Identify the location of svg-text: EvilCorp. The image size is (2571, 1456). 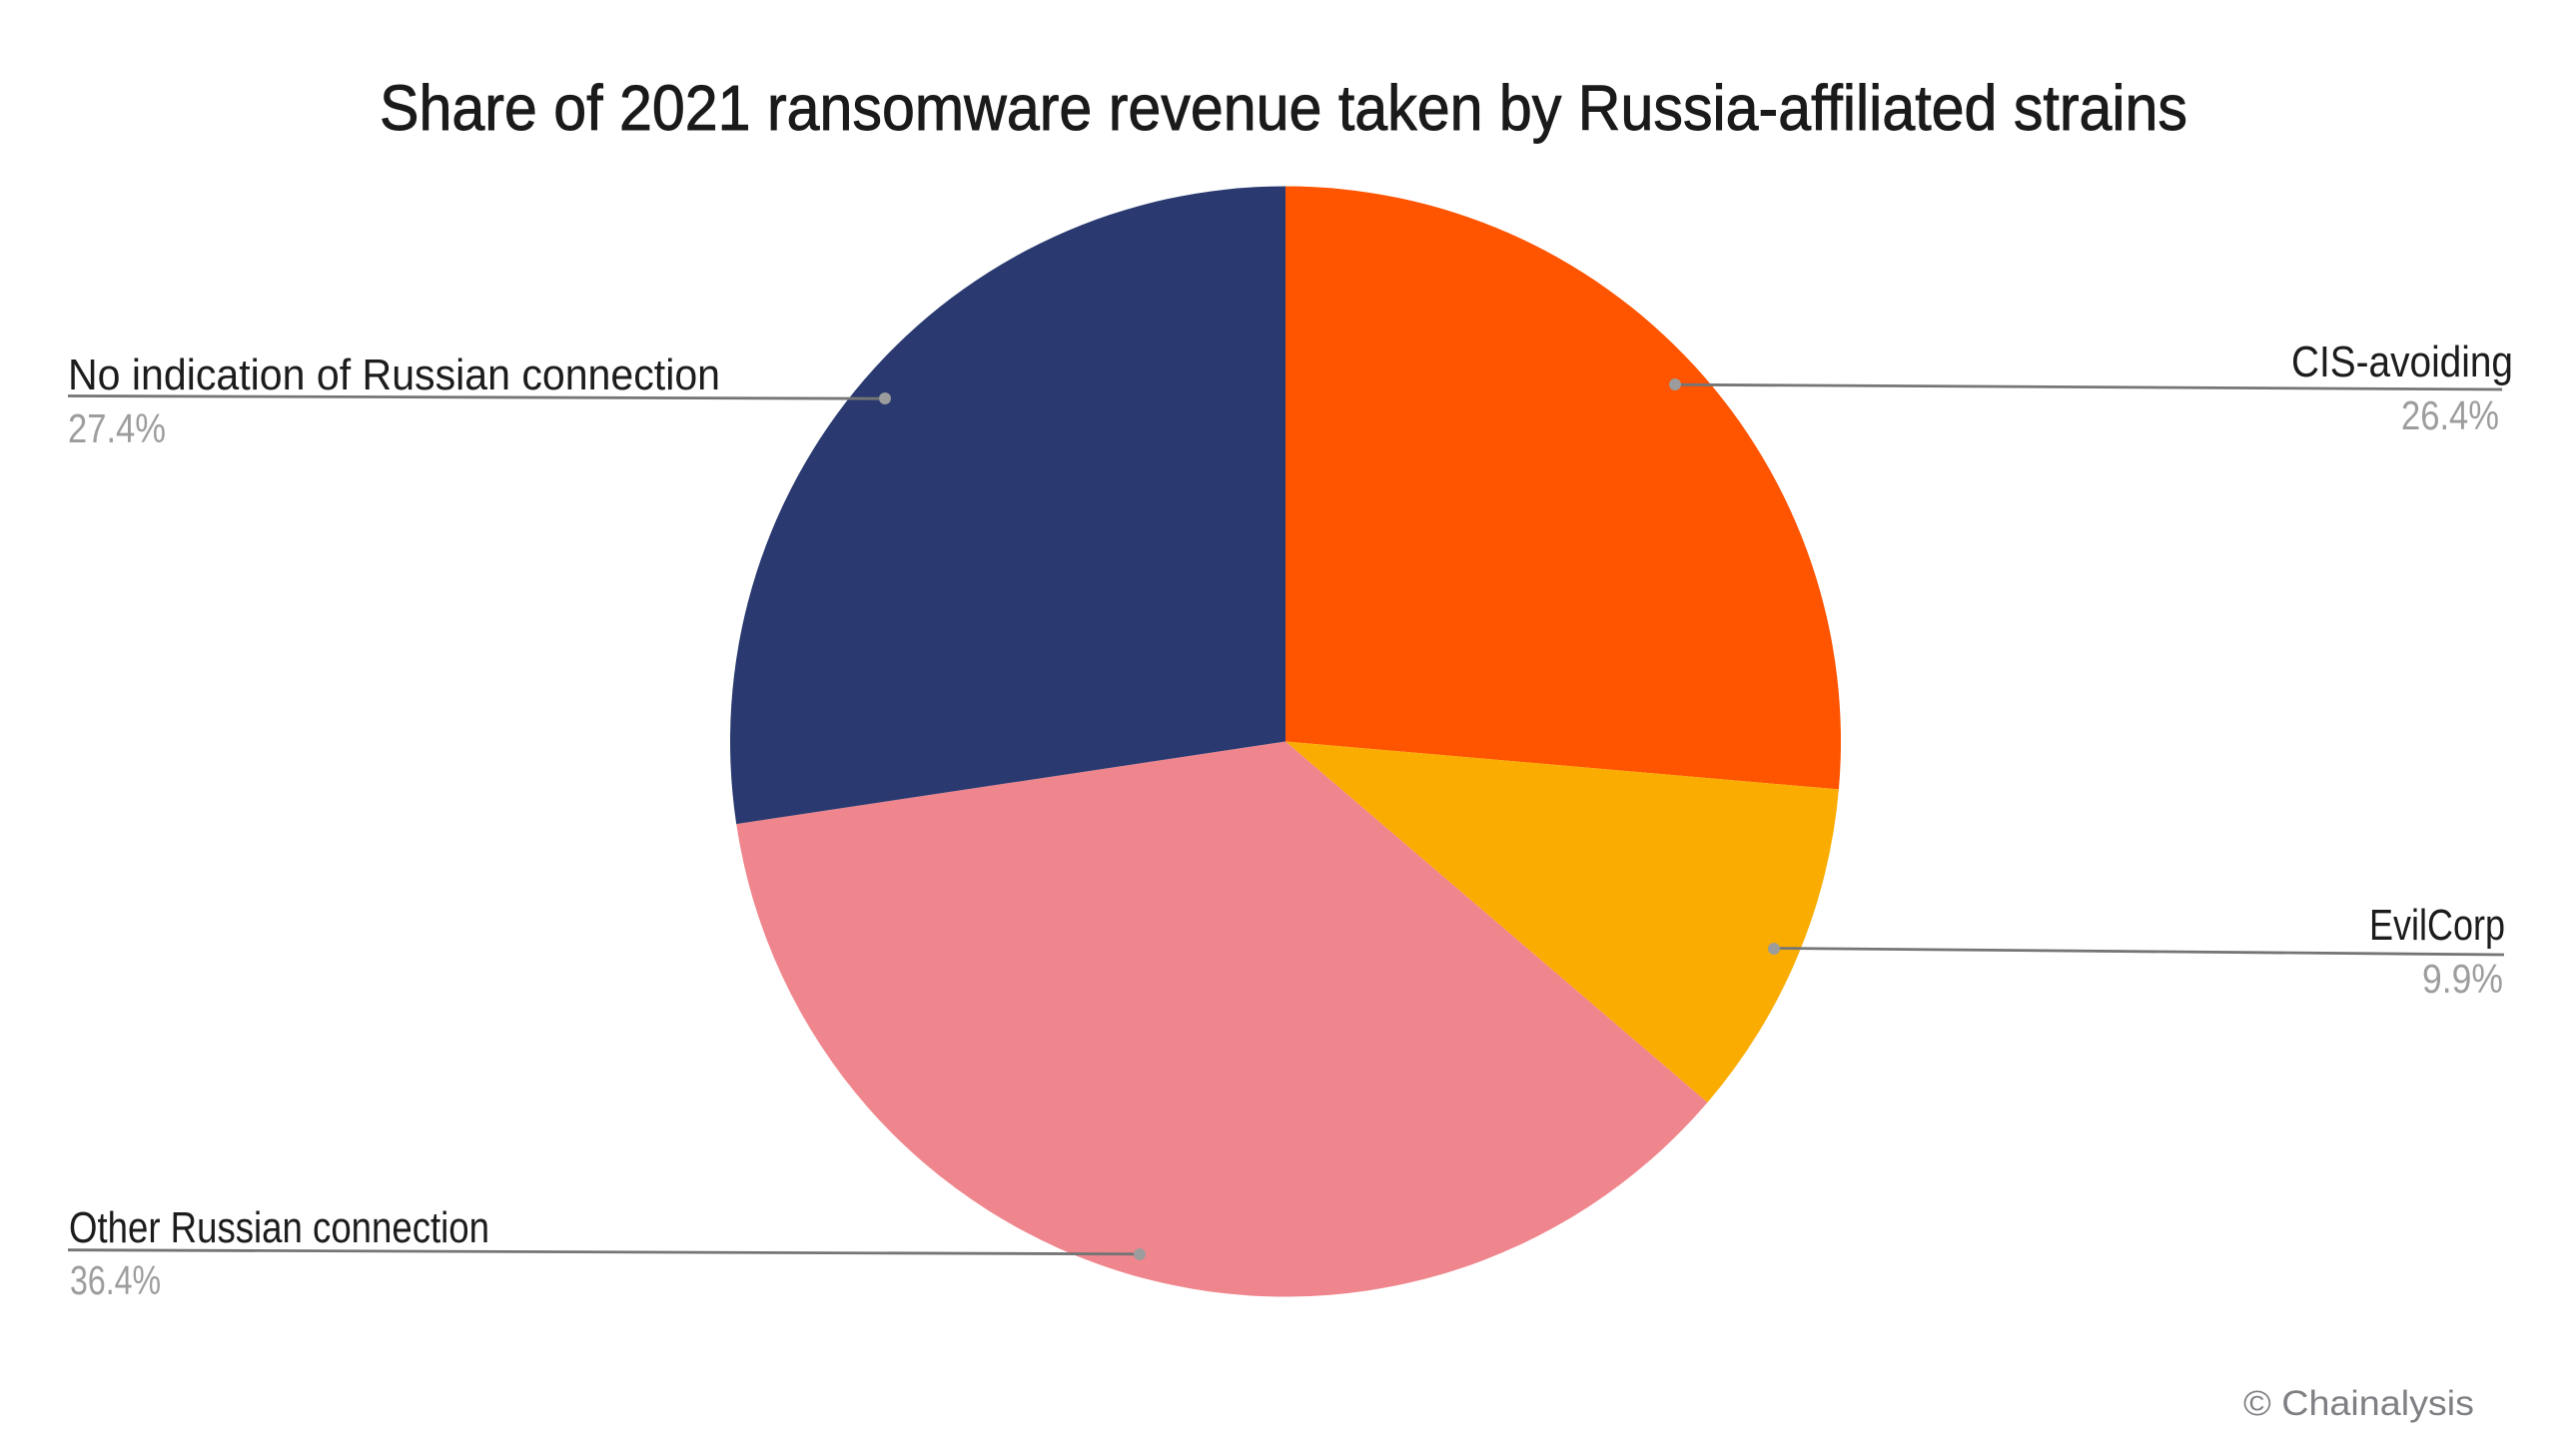
(2437, 926).